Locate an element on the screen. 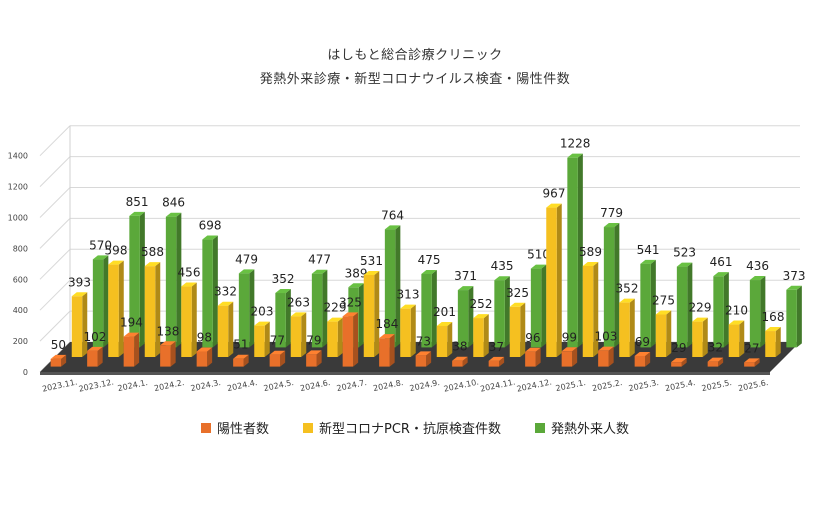 This screenshot has height=510, width=830. bar-s2-c13-side is located at coordinates (580, 250).